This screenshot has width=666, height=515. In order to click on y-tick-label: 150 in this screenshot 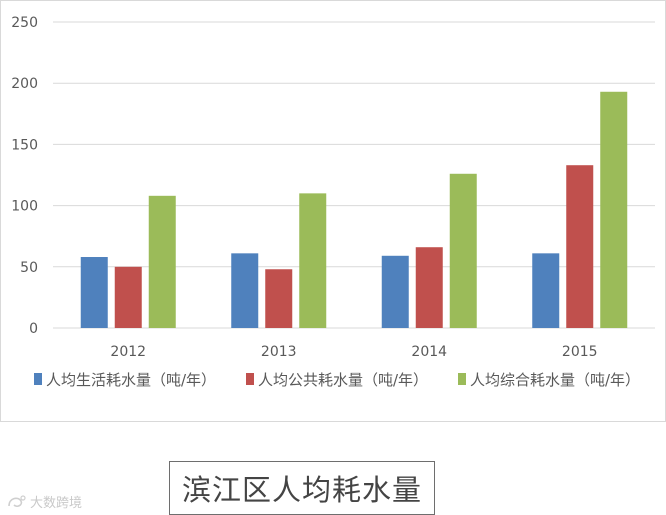, I will do `click(24, 145)`.